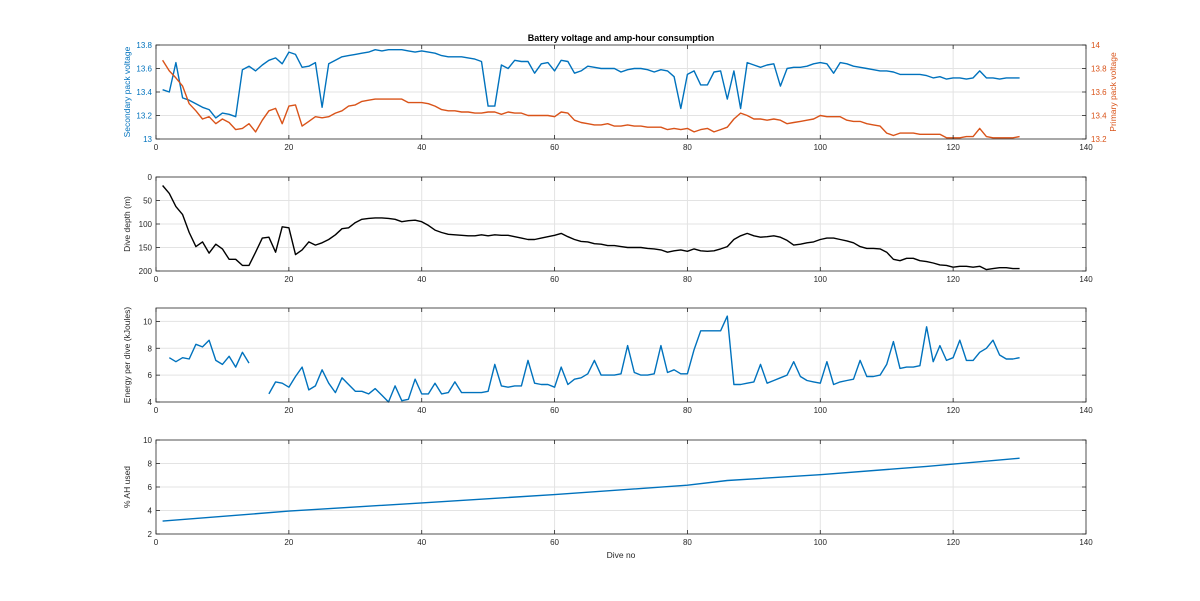 This screenshot has height=601, width=1200. What do you see at coordinates (1113, 92) in the screenshot?
I see `y2-axis-label: Primary pack voltage` at bounding box center [1113, 92].